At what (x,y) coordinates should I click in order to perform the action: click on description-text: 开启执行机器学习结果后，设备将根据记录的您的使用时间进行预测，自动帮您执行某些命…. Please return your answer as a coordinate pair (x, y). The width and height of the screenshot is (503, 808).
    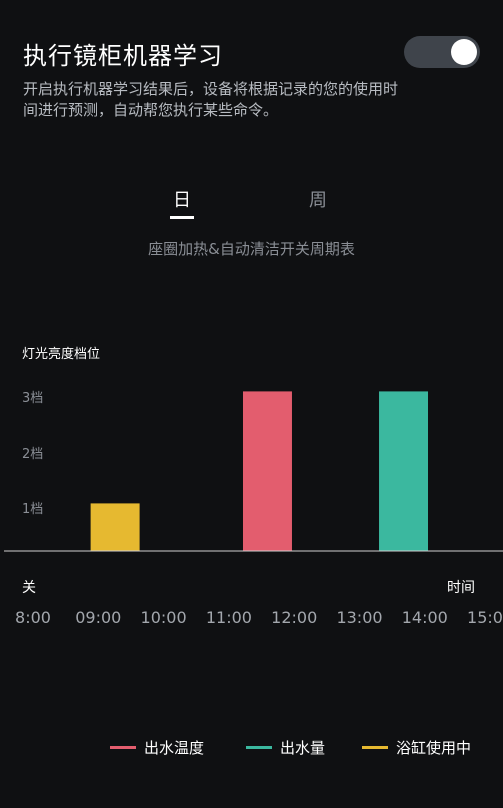
    Looking at the image, I should click on (211, 99).